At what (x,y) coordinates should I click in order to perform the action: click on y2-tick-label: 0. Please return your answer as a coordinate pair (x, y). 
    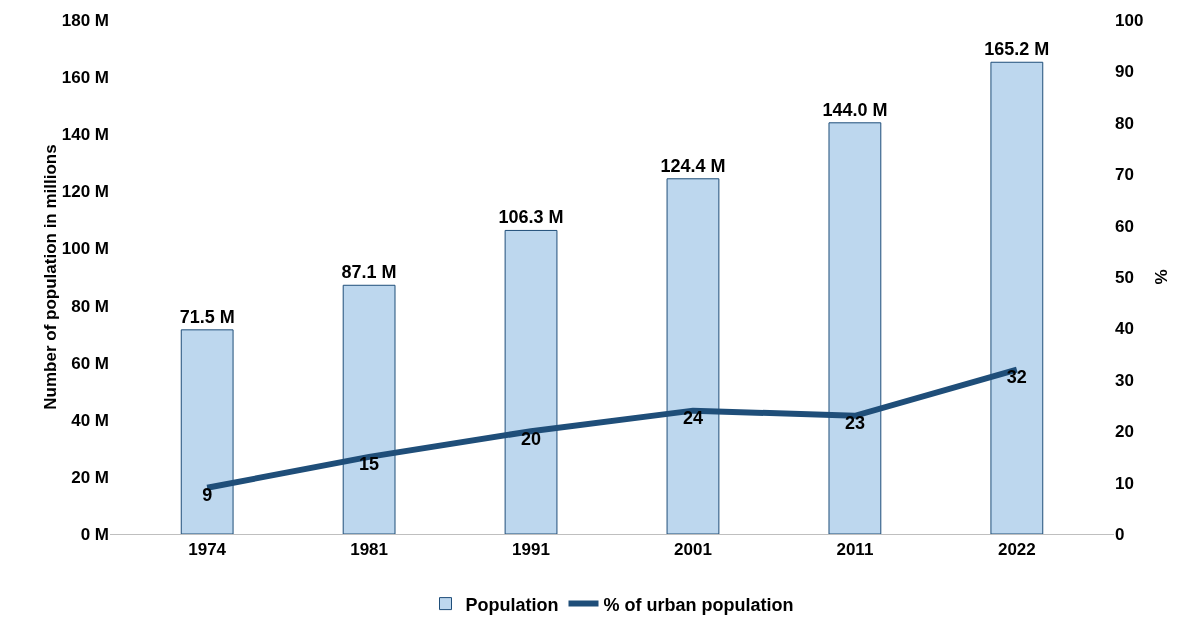
    Looking at the image, I should click on (1120, 534).